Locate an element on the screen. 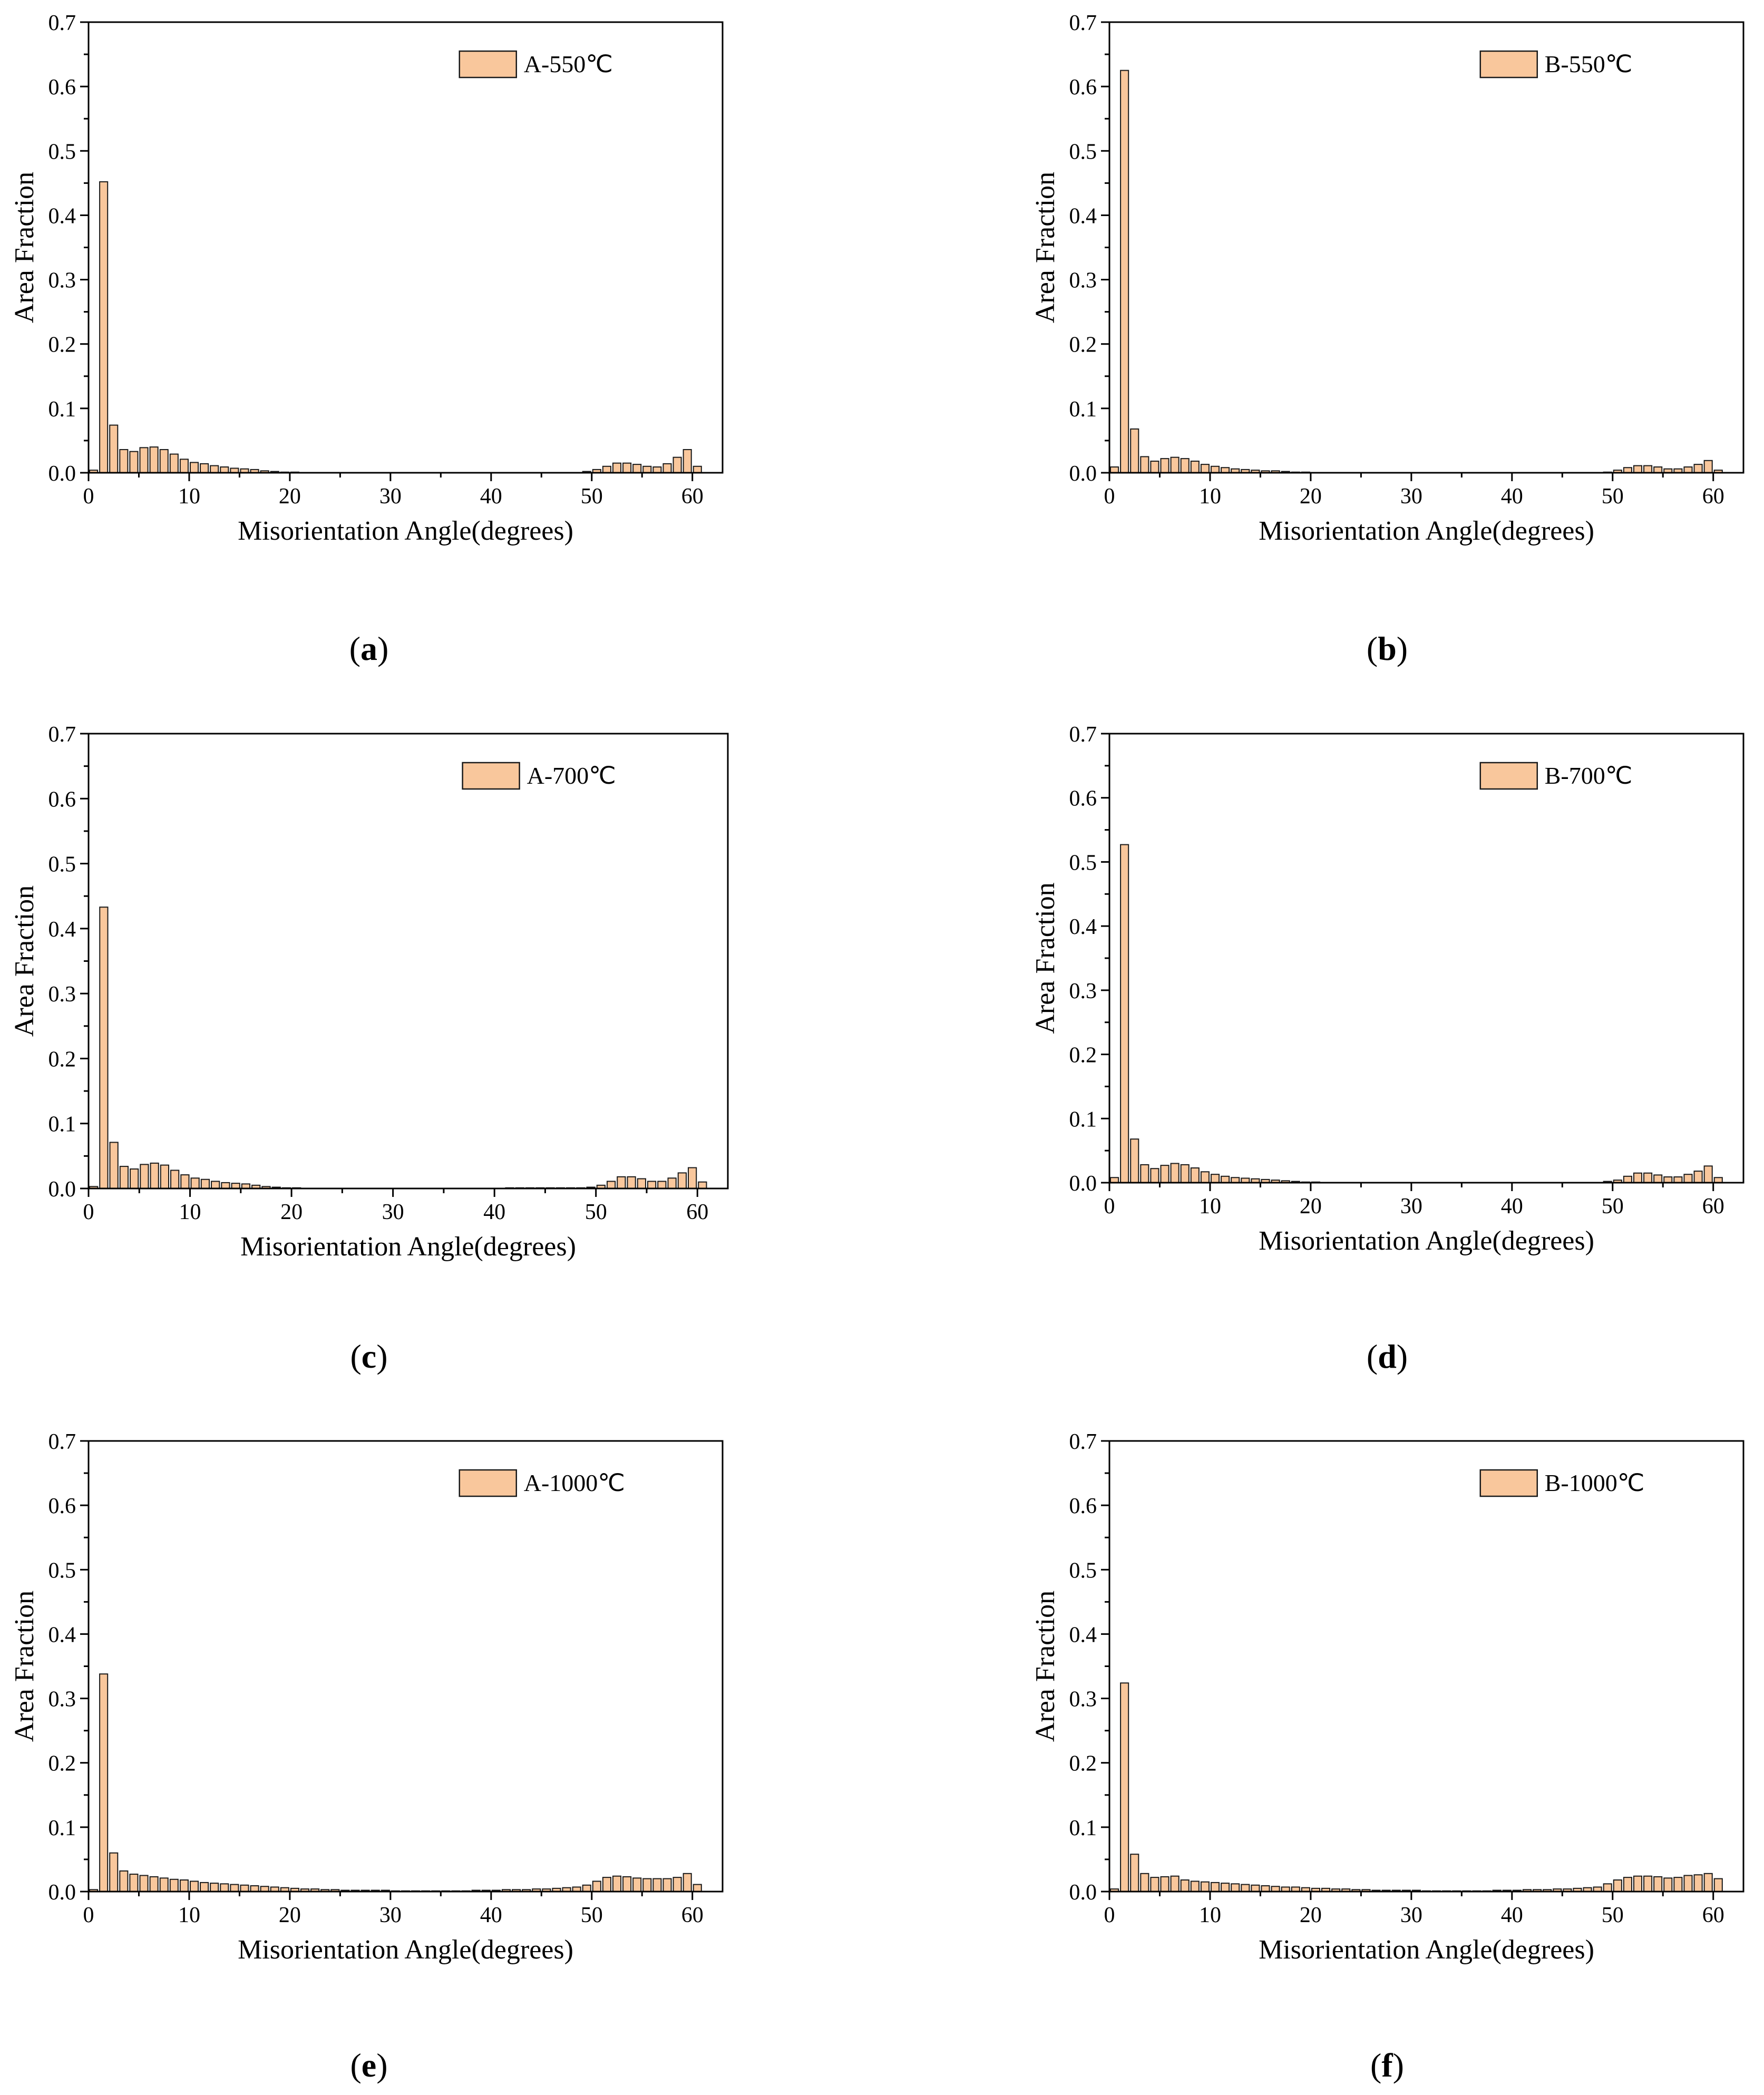 The width and height of the screenshot is (1764, 2095). y-tick-label: 0.3 is located at coordinates (1083, 991).